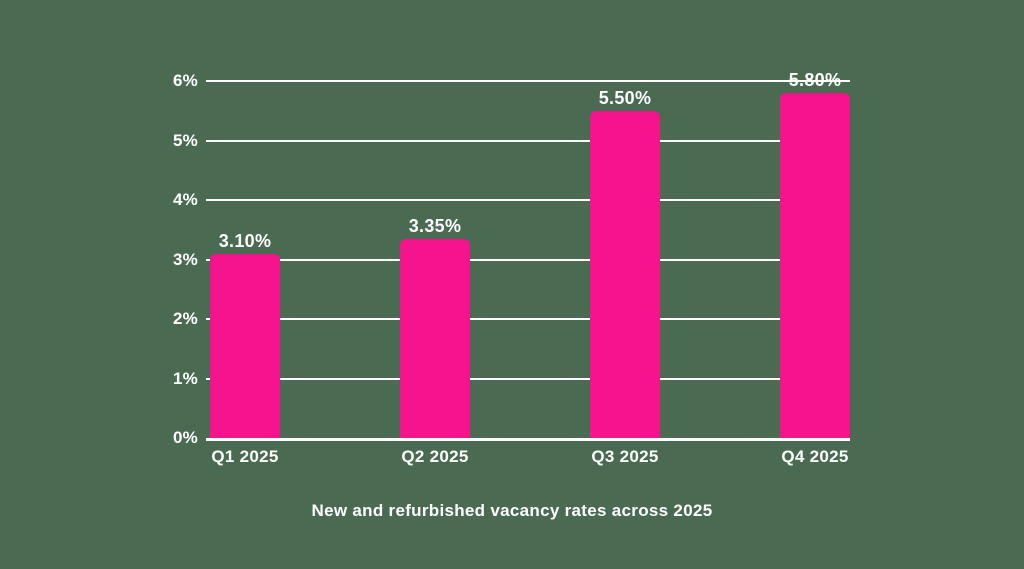  What do you see at coordinates (185, 318) in the screenshot?
I see `y-tick-label: 2%` at bounding box center [185, 318].